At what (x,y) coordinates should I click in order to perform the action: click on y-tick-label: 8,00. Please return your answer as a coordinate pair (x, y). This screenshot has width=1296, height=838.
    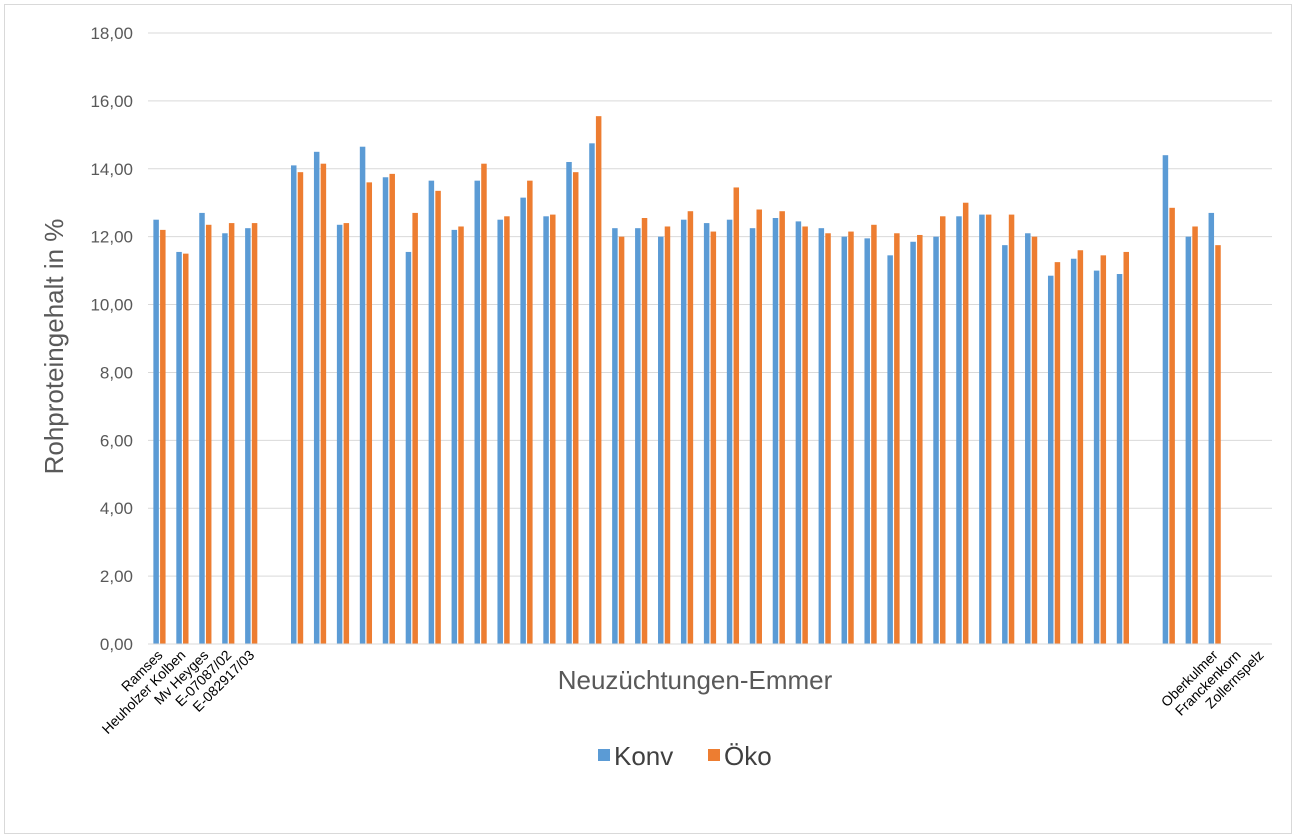
    Looking at the image, I should click on (116, 372).